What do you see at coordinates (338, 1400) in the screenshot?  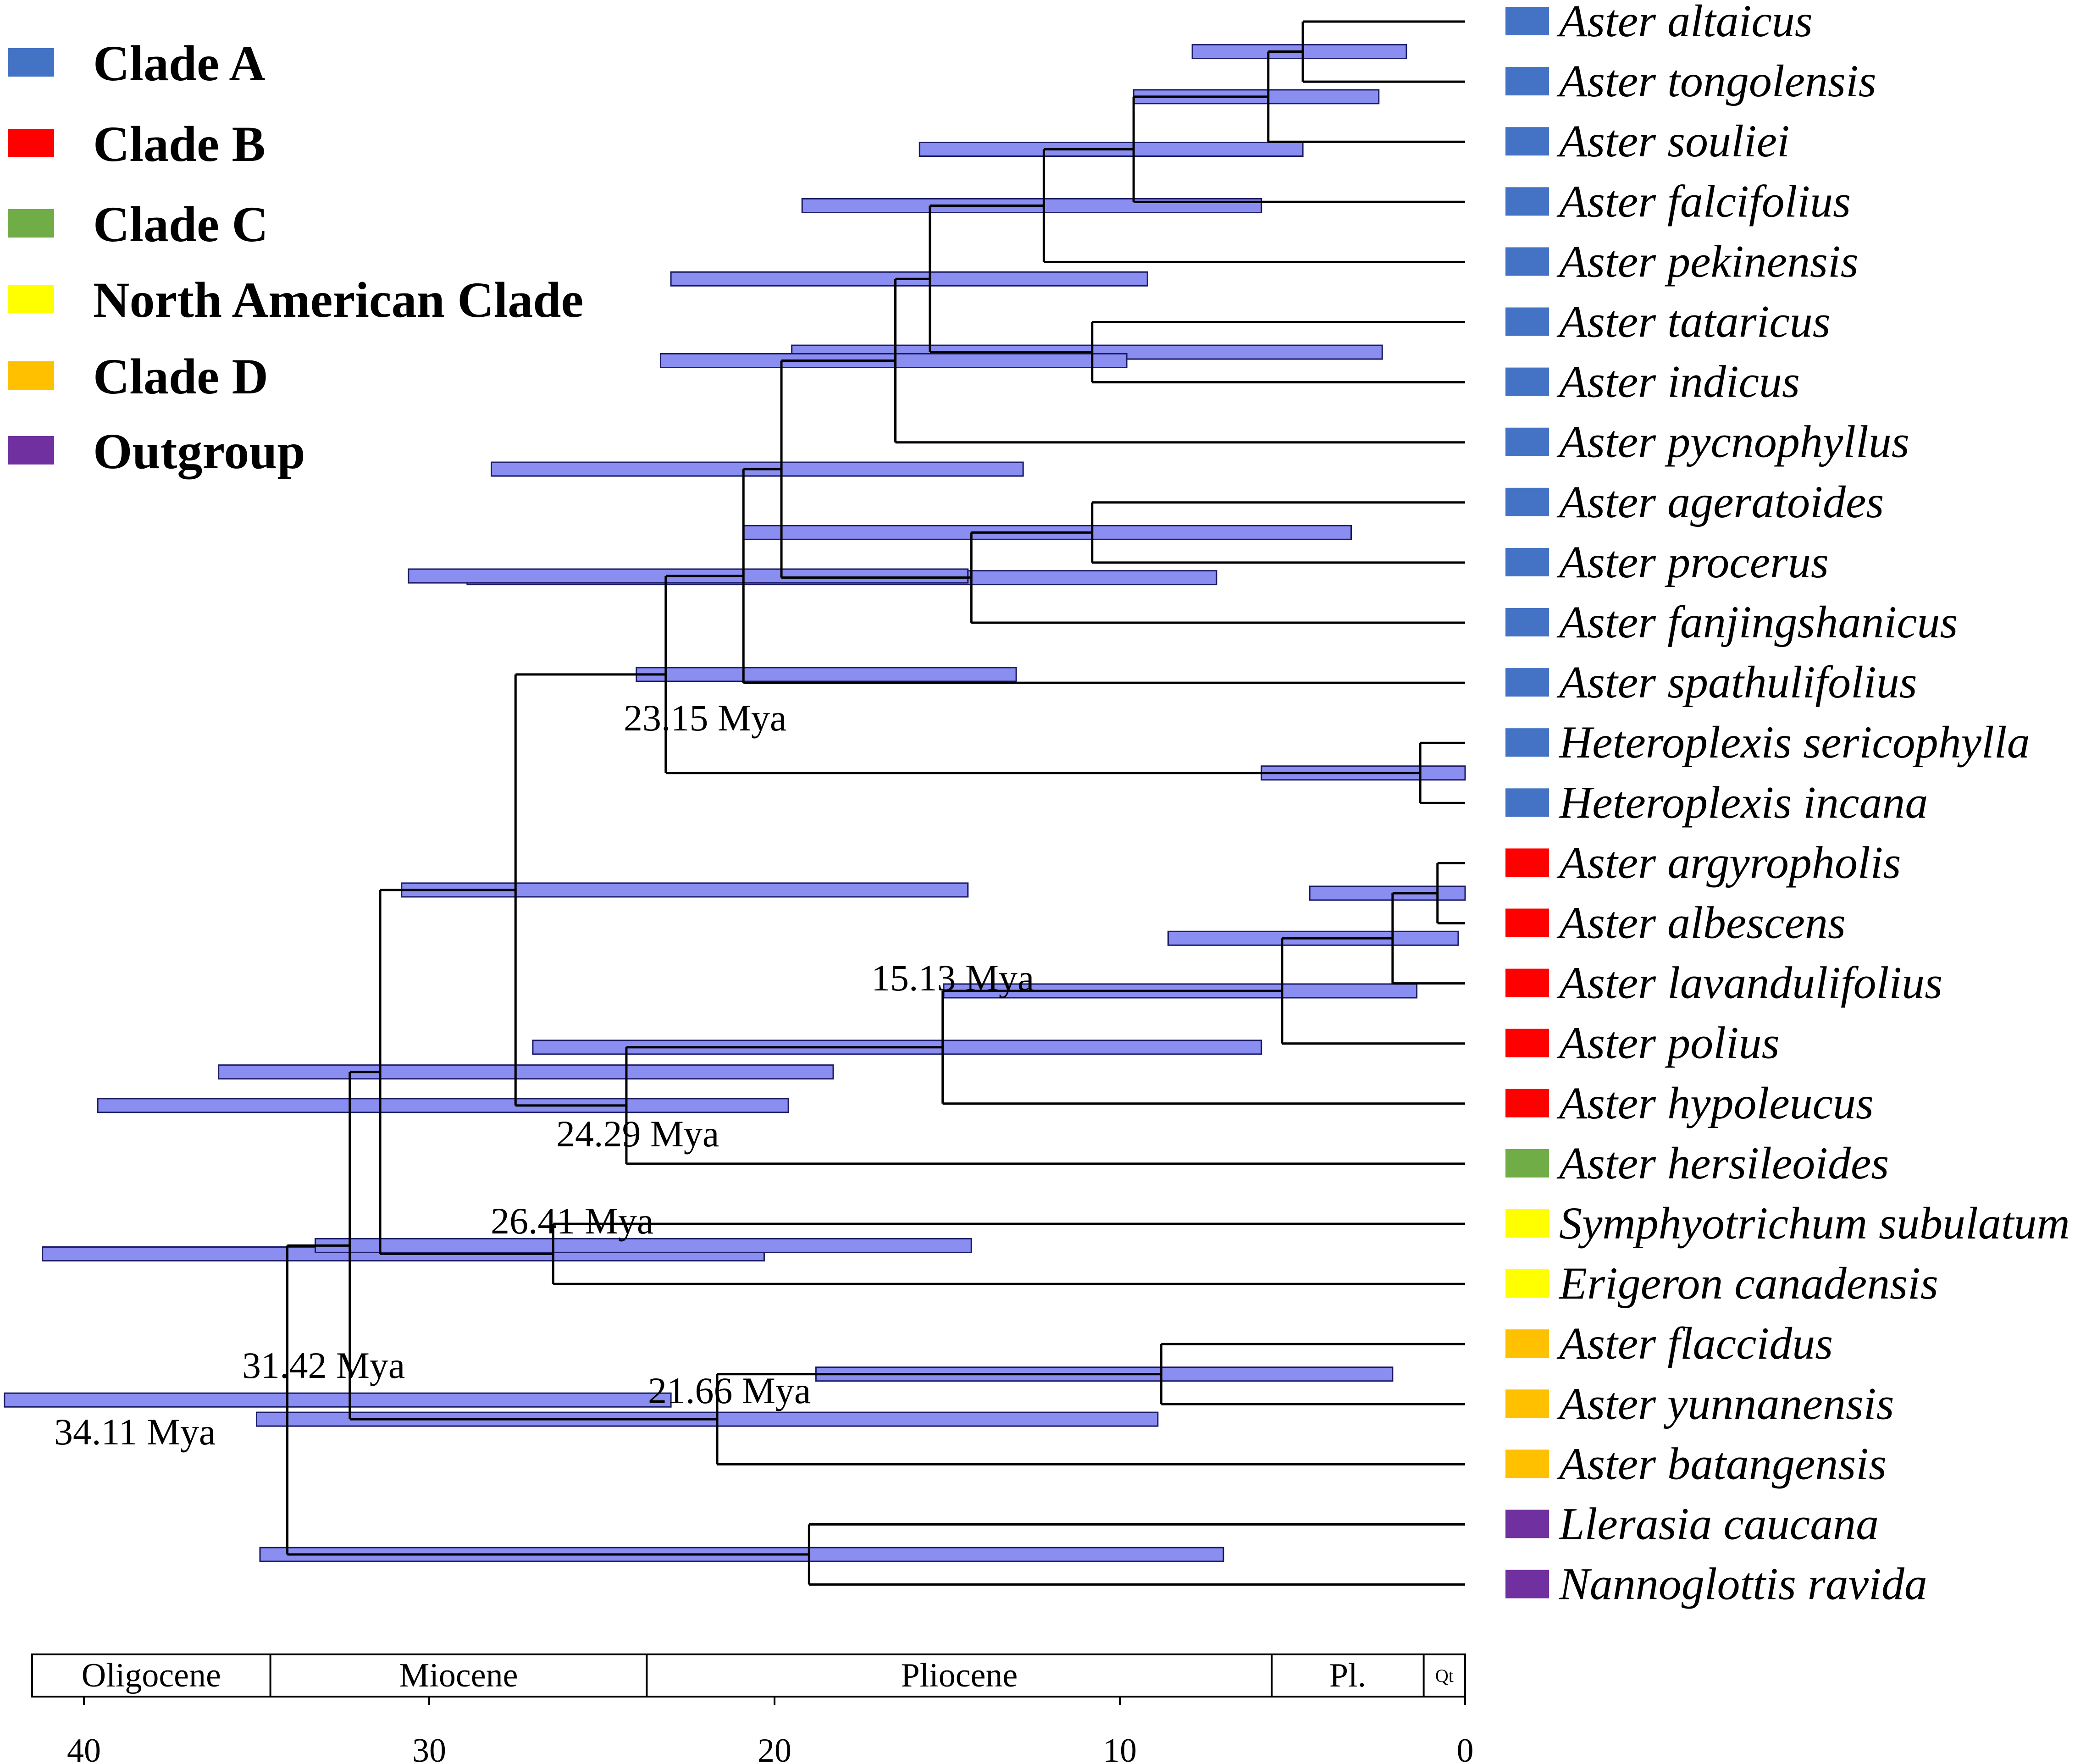 I see `hpd-bar-n26` at bounding box center [338, 1400].